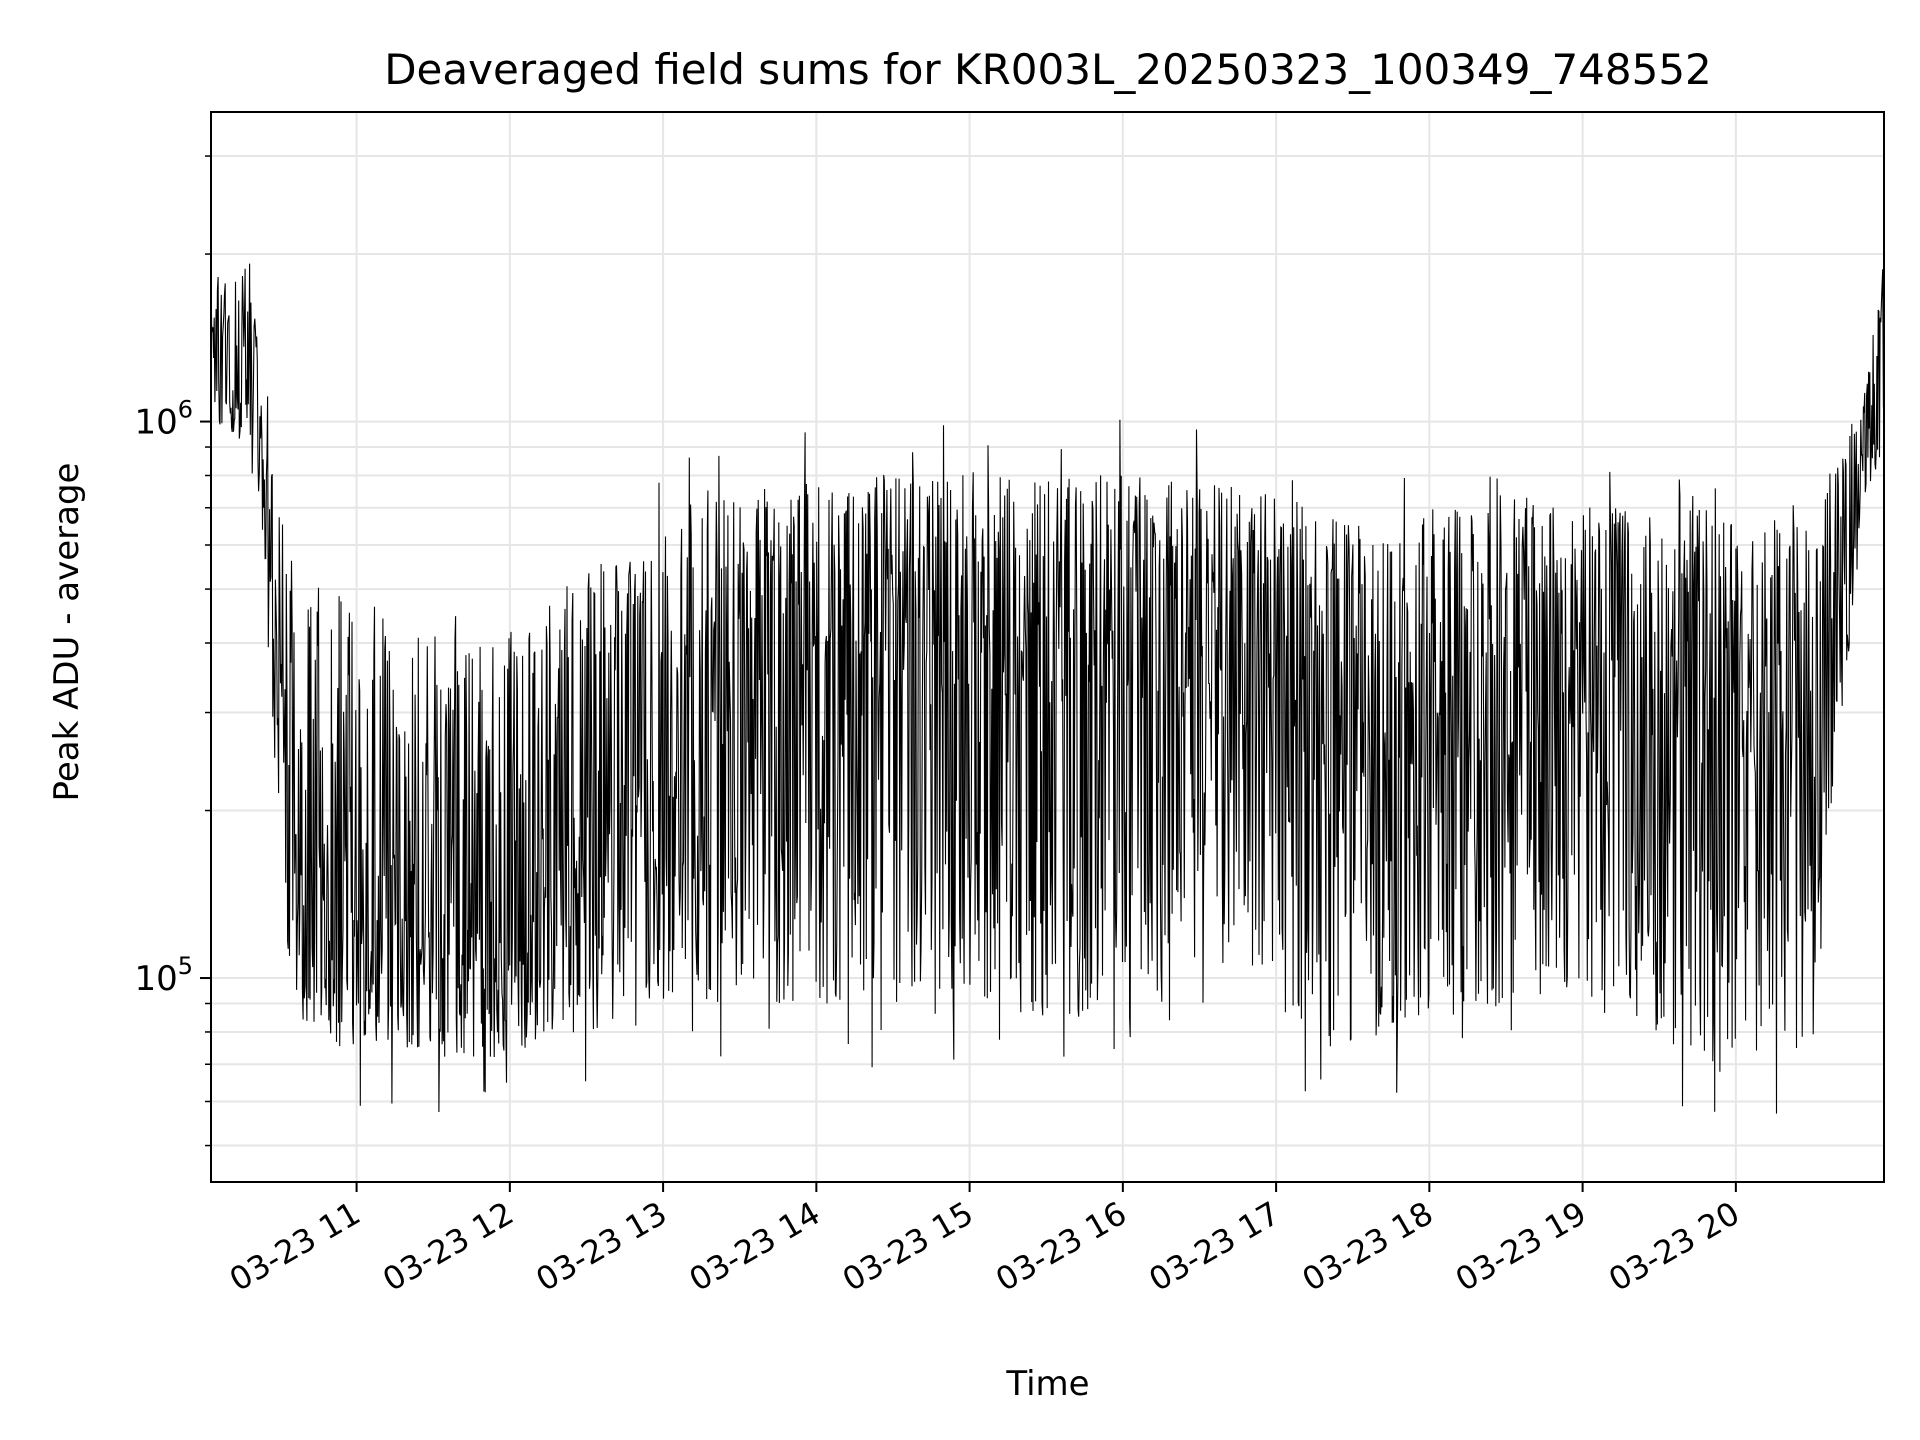 This screenshot has height=1440, width=1920. Describe the element at coordinates (163, 975) in the screenshot. I see `y-tick-label: 10⁵` at that location.